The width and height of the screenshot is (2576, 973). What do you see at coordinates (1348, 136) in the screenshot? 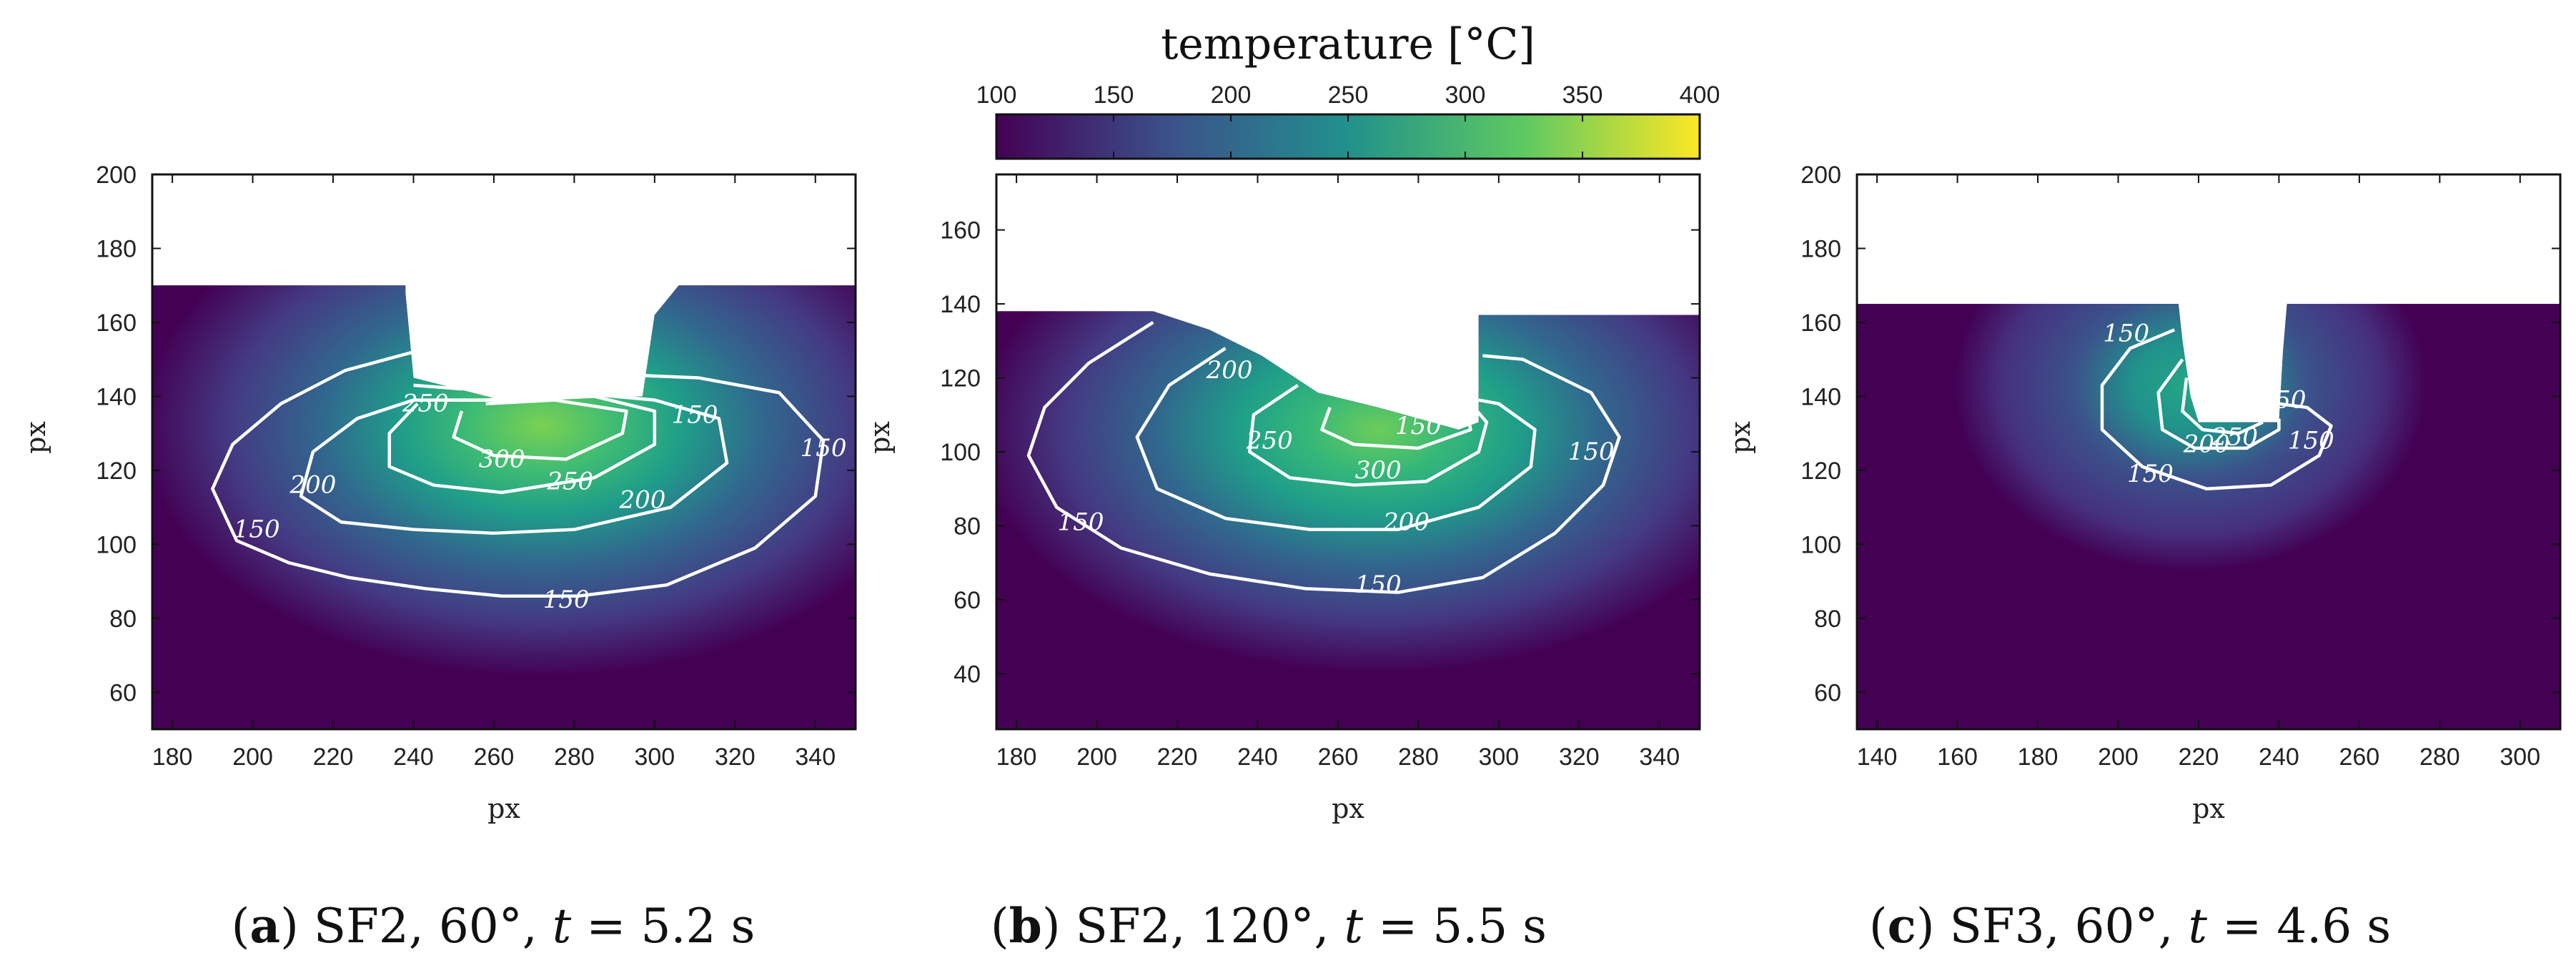
I see `colorbar-gradient` at bounding box center [1348, 136].